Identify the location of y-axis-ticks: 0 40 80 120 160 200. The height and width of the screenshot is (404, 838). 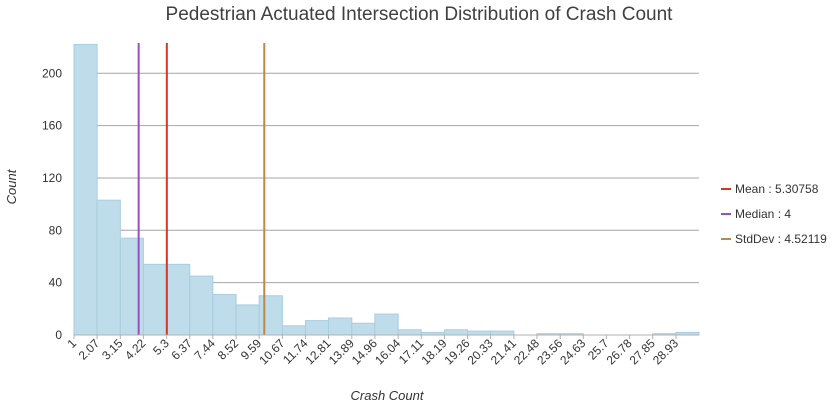
(52, 204).